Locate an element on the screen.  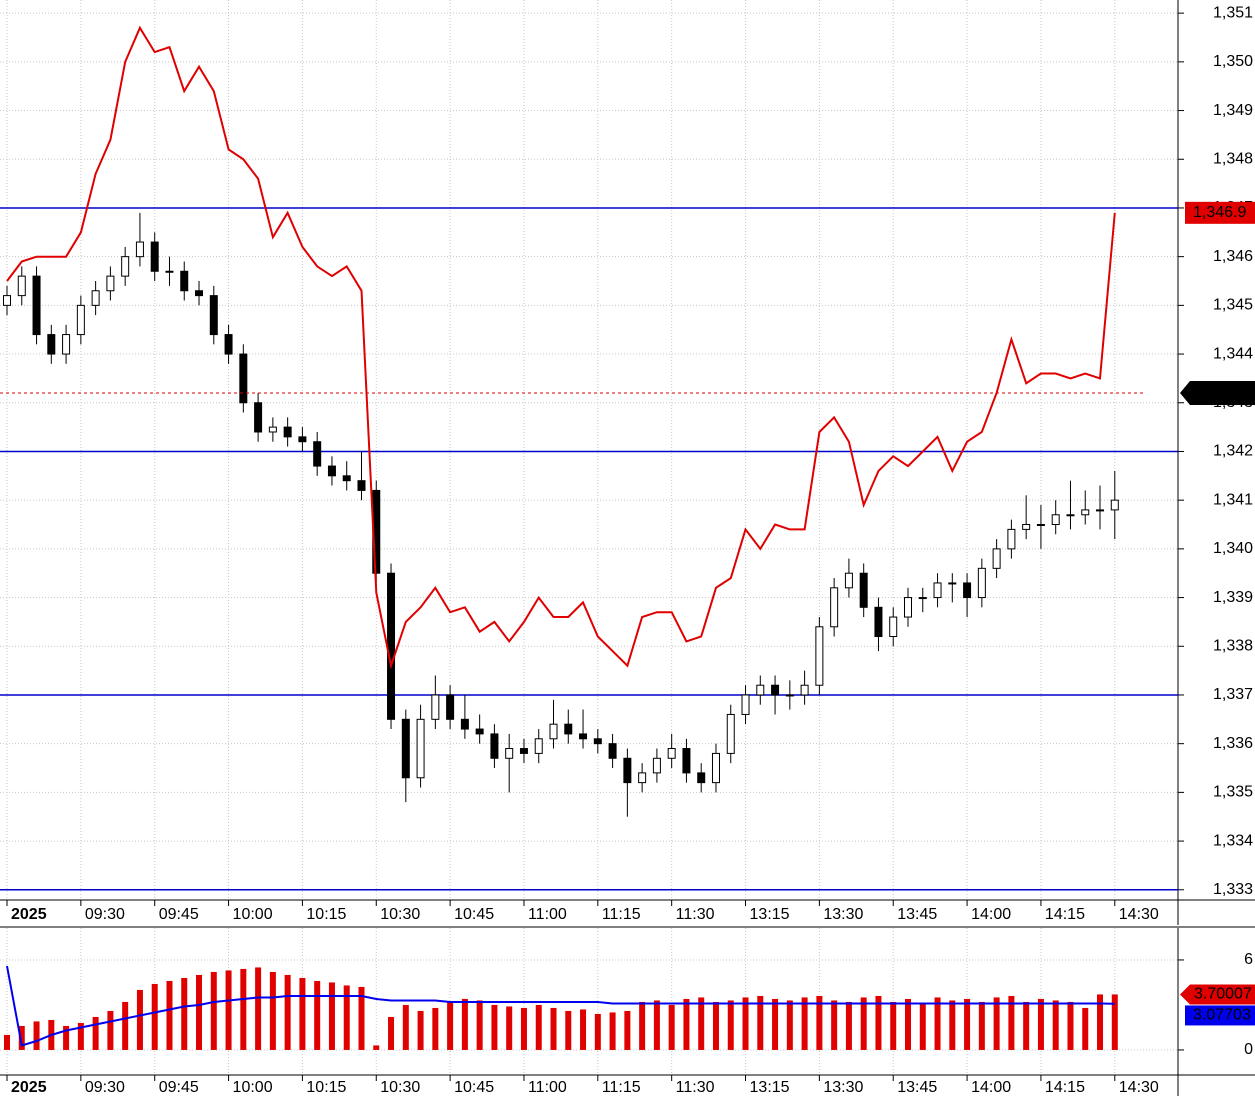
y-tick-label: 1,333 is located at coordinates (1233, 889).